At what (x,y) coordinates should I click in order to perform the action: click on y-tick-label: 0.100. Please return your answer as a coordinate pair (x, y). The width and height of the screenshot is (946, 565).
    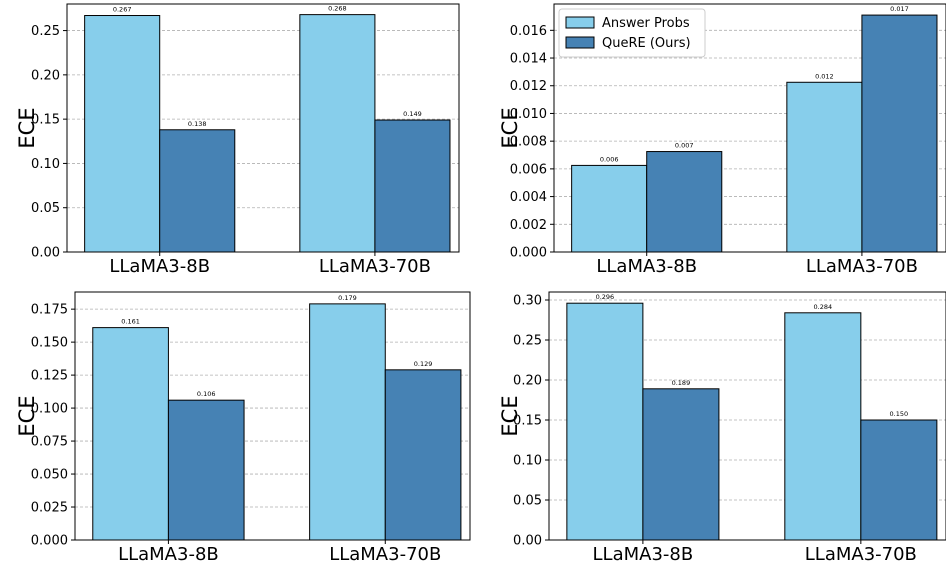
    Looking at the image, I should click on (49, 409).